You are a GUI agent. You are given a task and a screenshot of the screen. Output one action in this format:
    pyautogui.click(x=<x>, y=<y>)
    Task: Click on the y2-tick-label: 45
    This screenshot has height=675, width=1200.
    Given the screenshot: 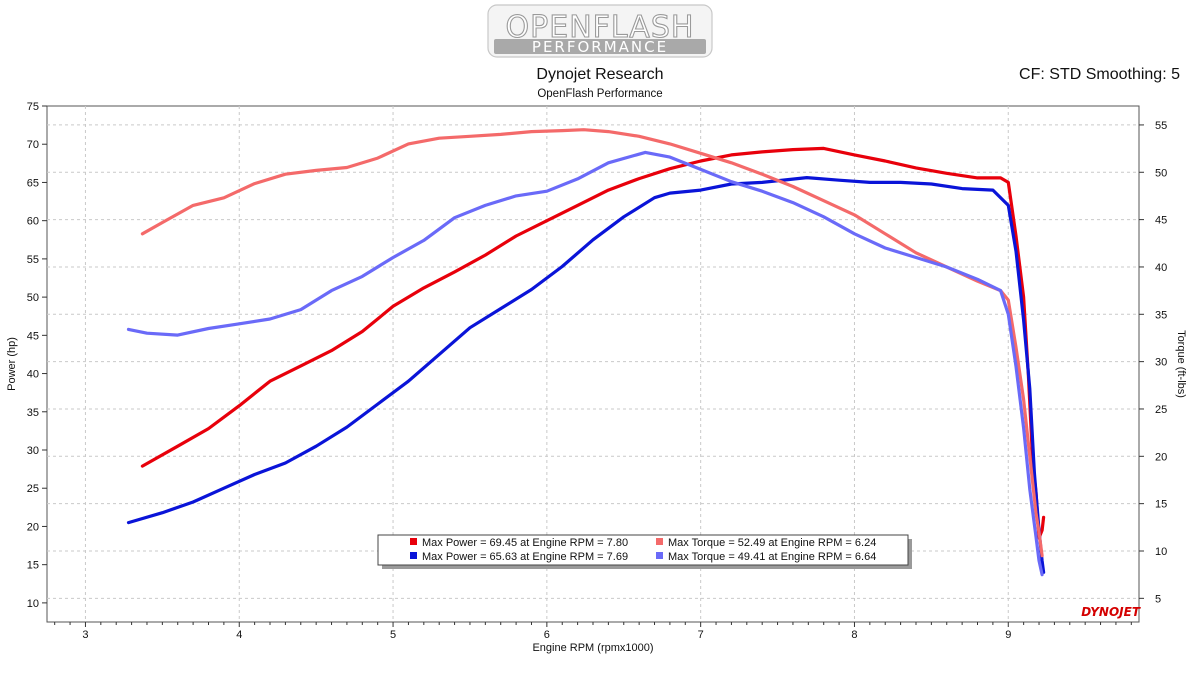 What is the action you would take?
    pyautogui.click(x=1161, y=221)
    